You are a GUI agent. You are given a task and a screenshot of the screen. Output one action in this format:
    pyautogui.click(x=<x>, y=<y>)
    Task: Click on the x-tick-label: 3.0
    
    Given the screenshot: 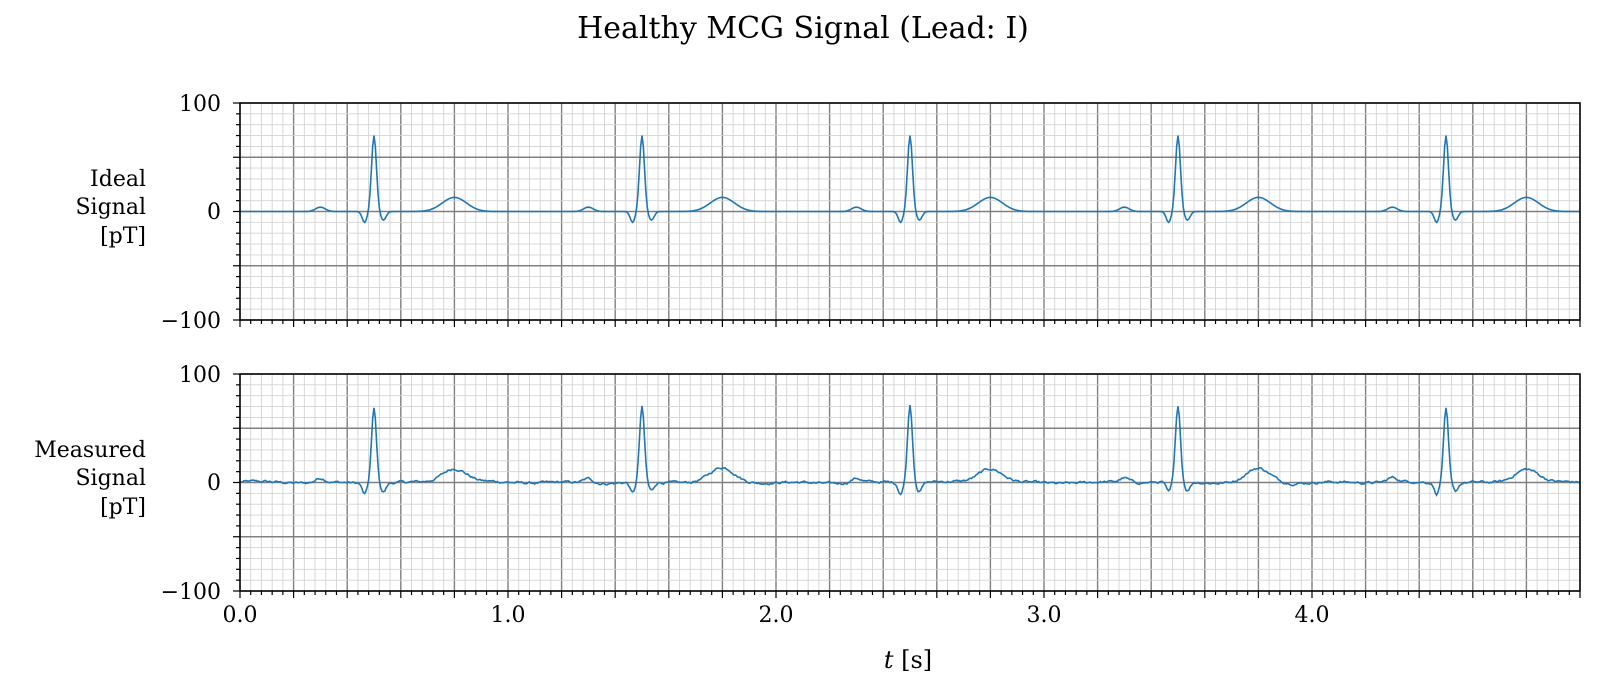 What is the action you would take?
    pyautogui.click(x=1044, y=615)
    